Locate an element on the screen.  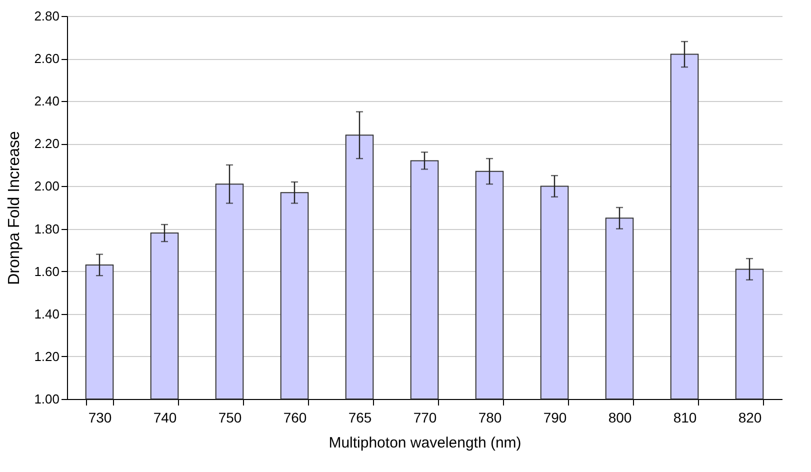
x-tick-label: 770 is located at coordinates (425, 418).